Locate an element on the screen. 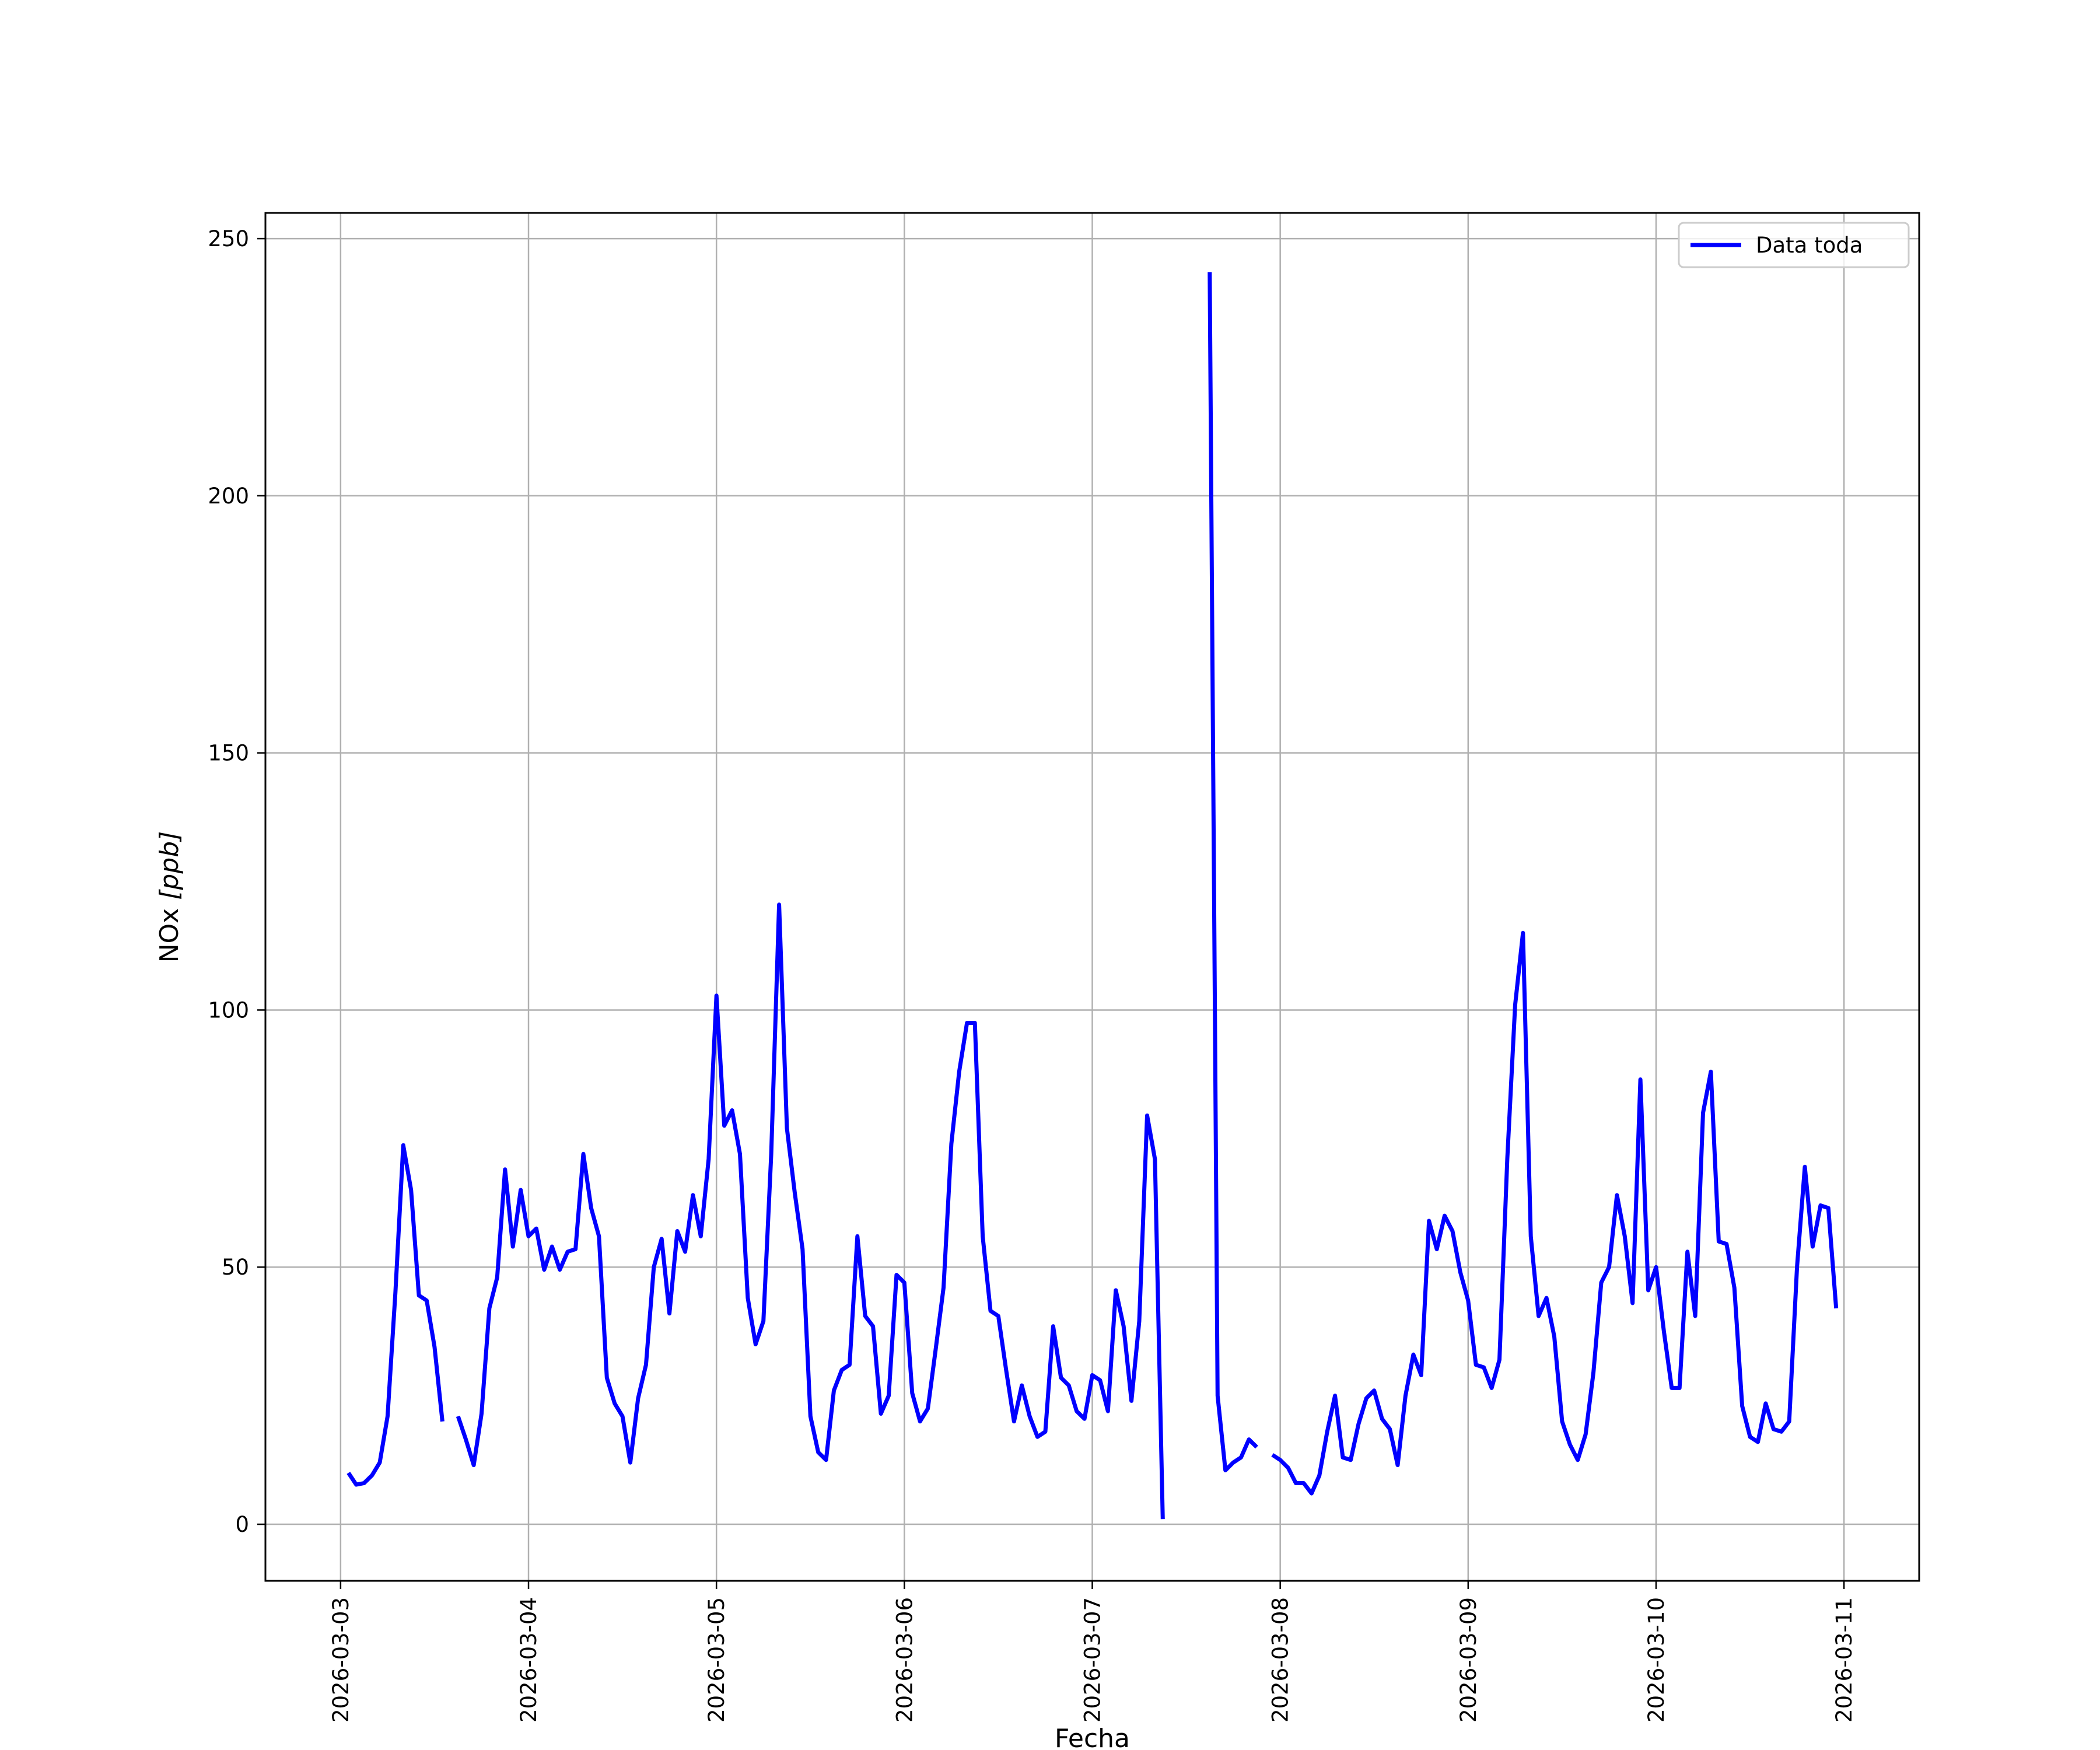 The height and width of the screenshot is (1750, 2100). x-tick-label: 2026-03-03 is located at coordinates (341, 1660).